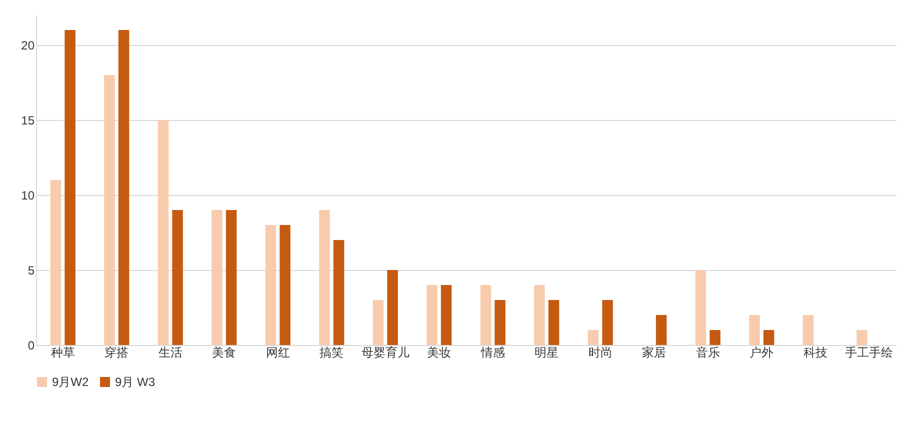 This screenshot has width=920, height=447. I want to click on x-tick-label: 户外, so click(762, 353).